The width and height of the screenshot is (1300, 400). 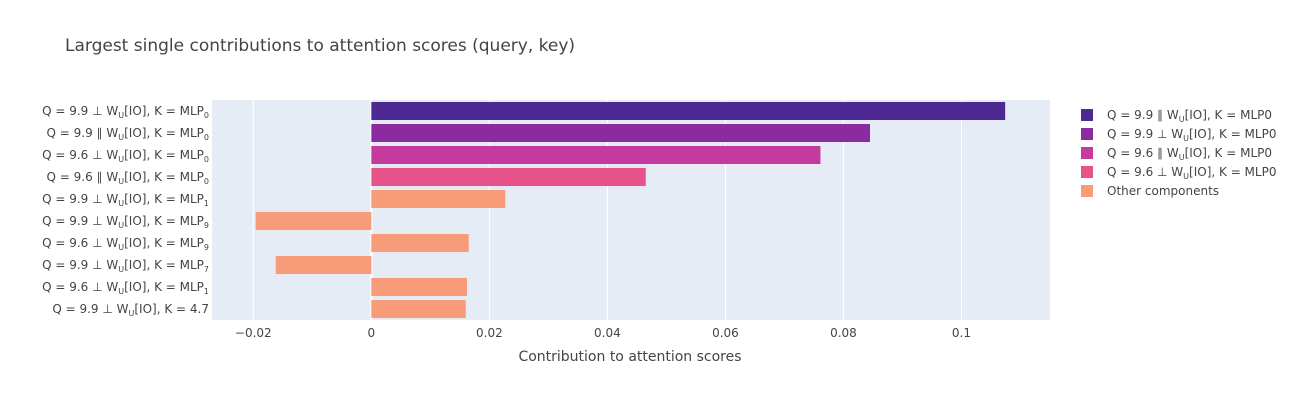 I want to click on y-tick-label: Q = 9.9 ⊥ WU[IO], K = MLP7, so click(x=125, y=266).